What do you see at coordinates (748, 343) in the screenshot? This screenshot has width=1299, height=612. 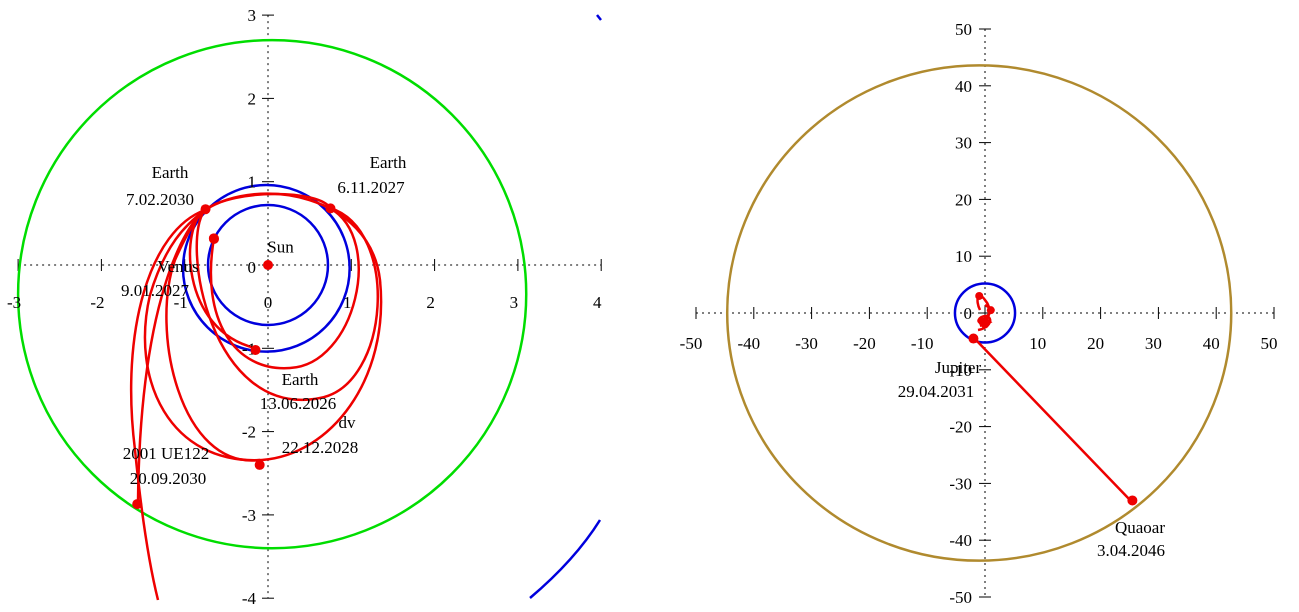 I see `x-tick-label: -40` at bounding box center [748, 343].